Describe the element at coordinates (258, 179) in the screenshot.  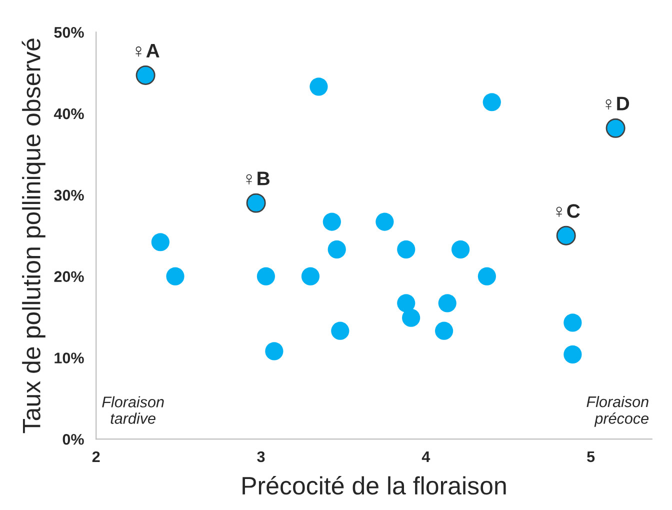
I see `annotation: ♀B` at that location.